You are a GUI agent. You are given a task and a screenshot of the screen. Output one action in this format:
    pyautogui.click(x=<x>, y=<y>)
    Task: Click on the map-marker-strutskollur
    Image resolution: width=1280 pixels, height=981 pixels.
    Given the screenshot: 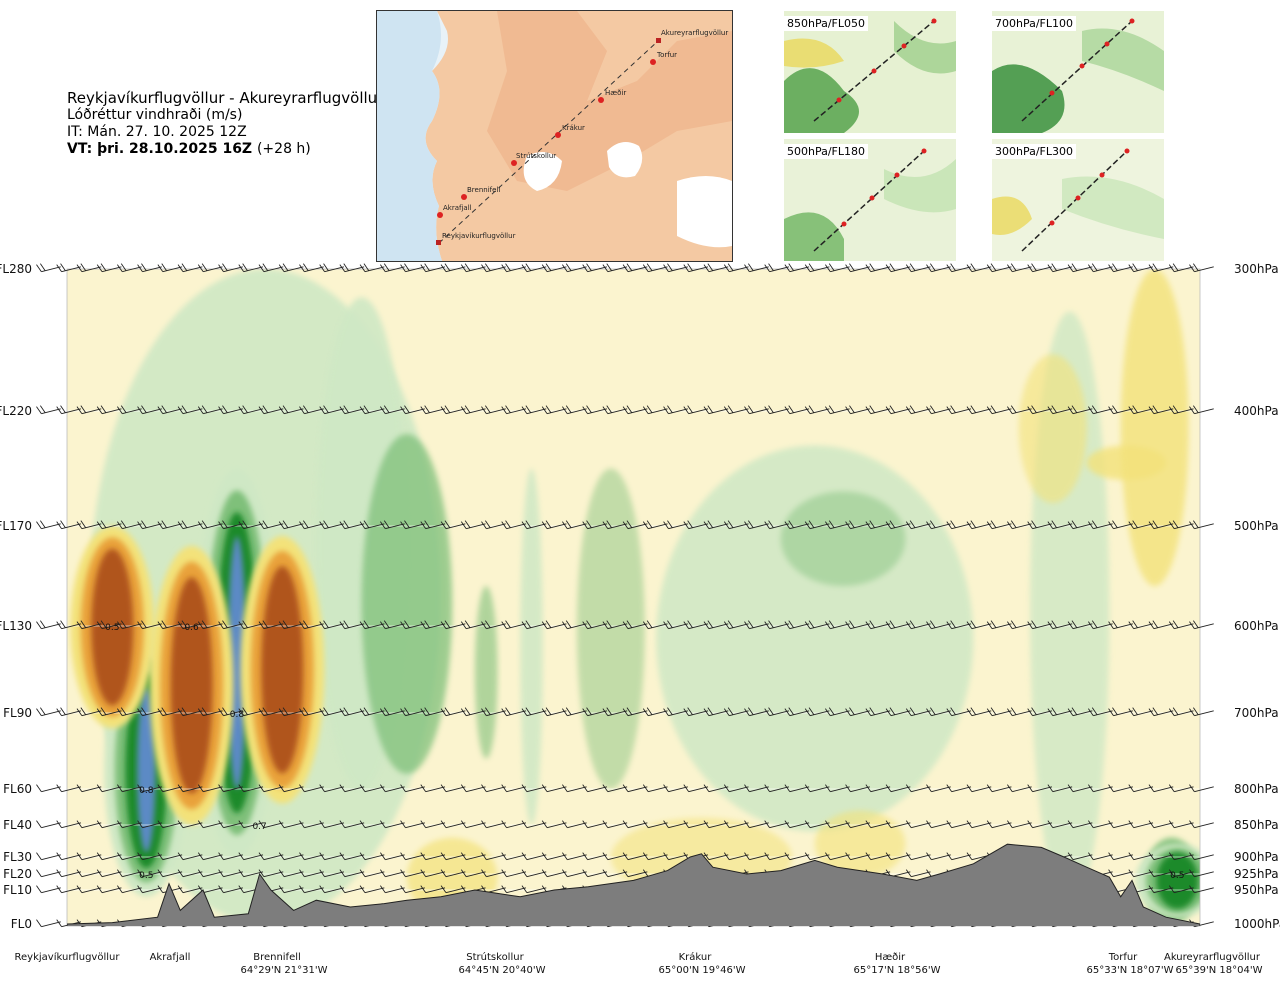 What is the action you would take?
    pyautogui.click(x=514, y=163)
    